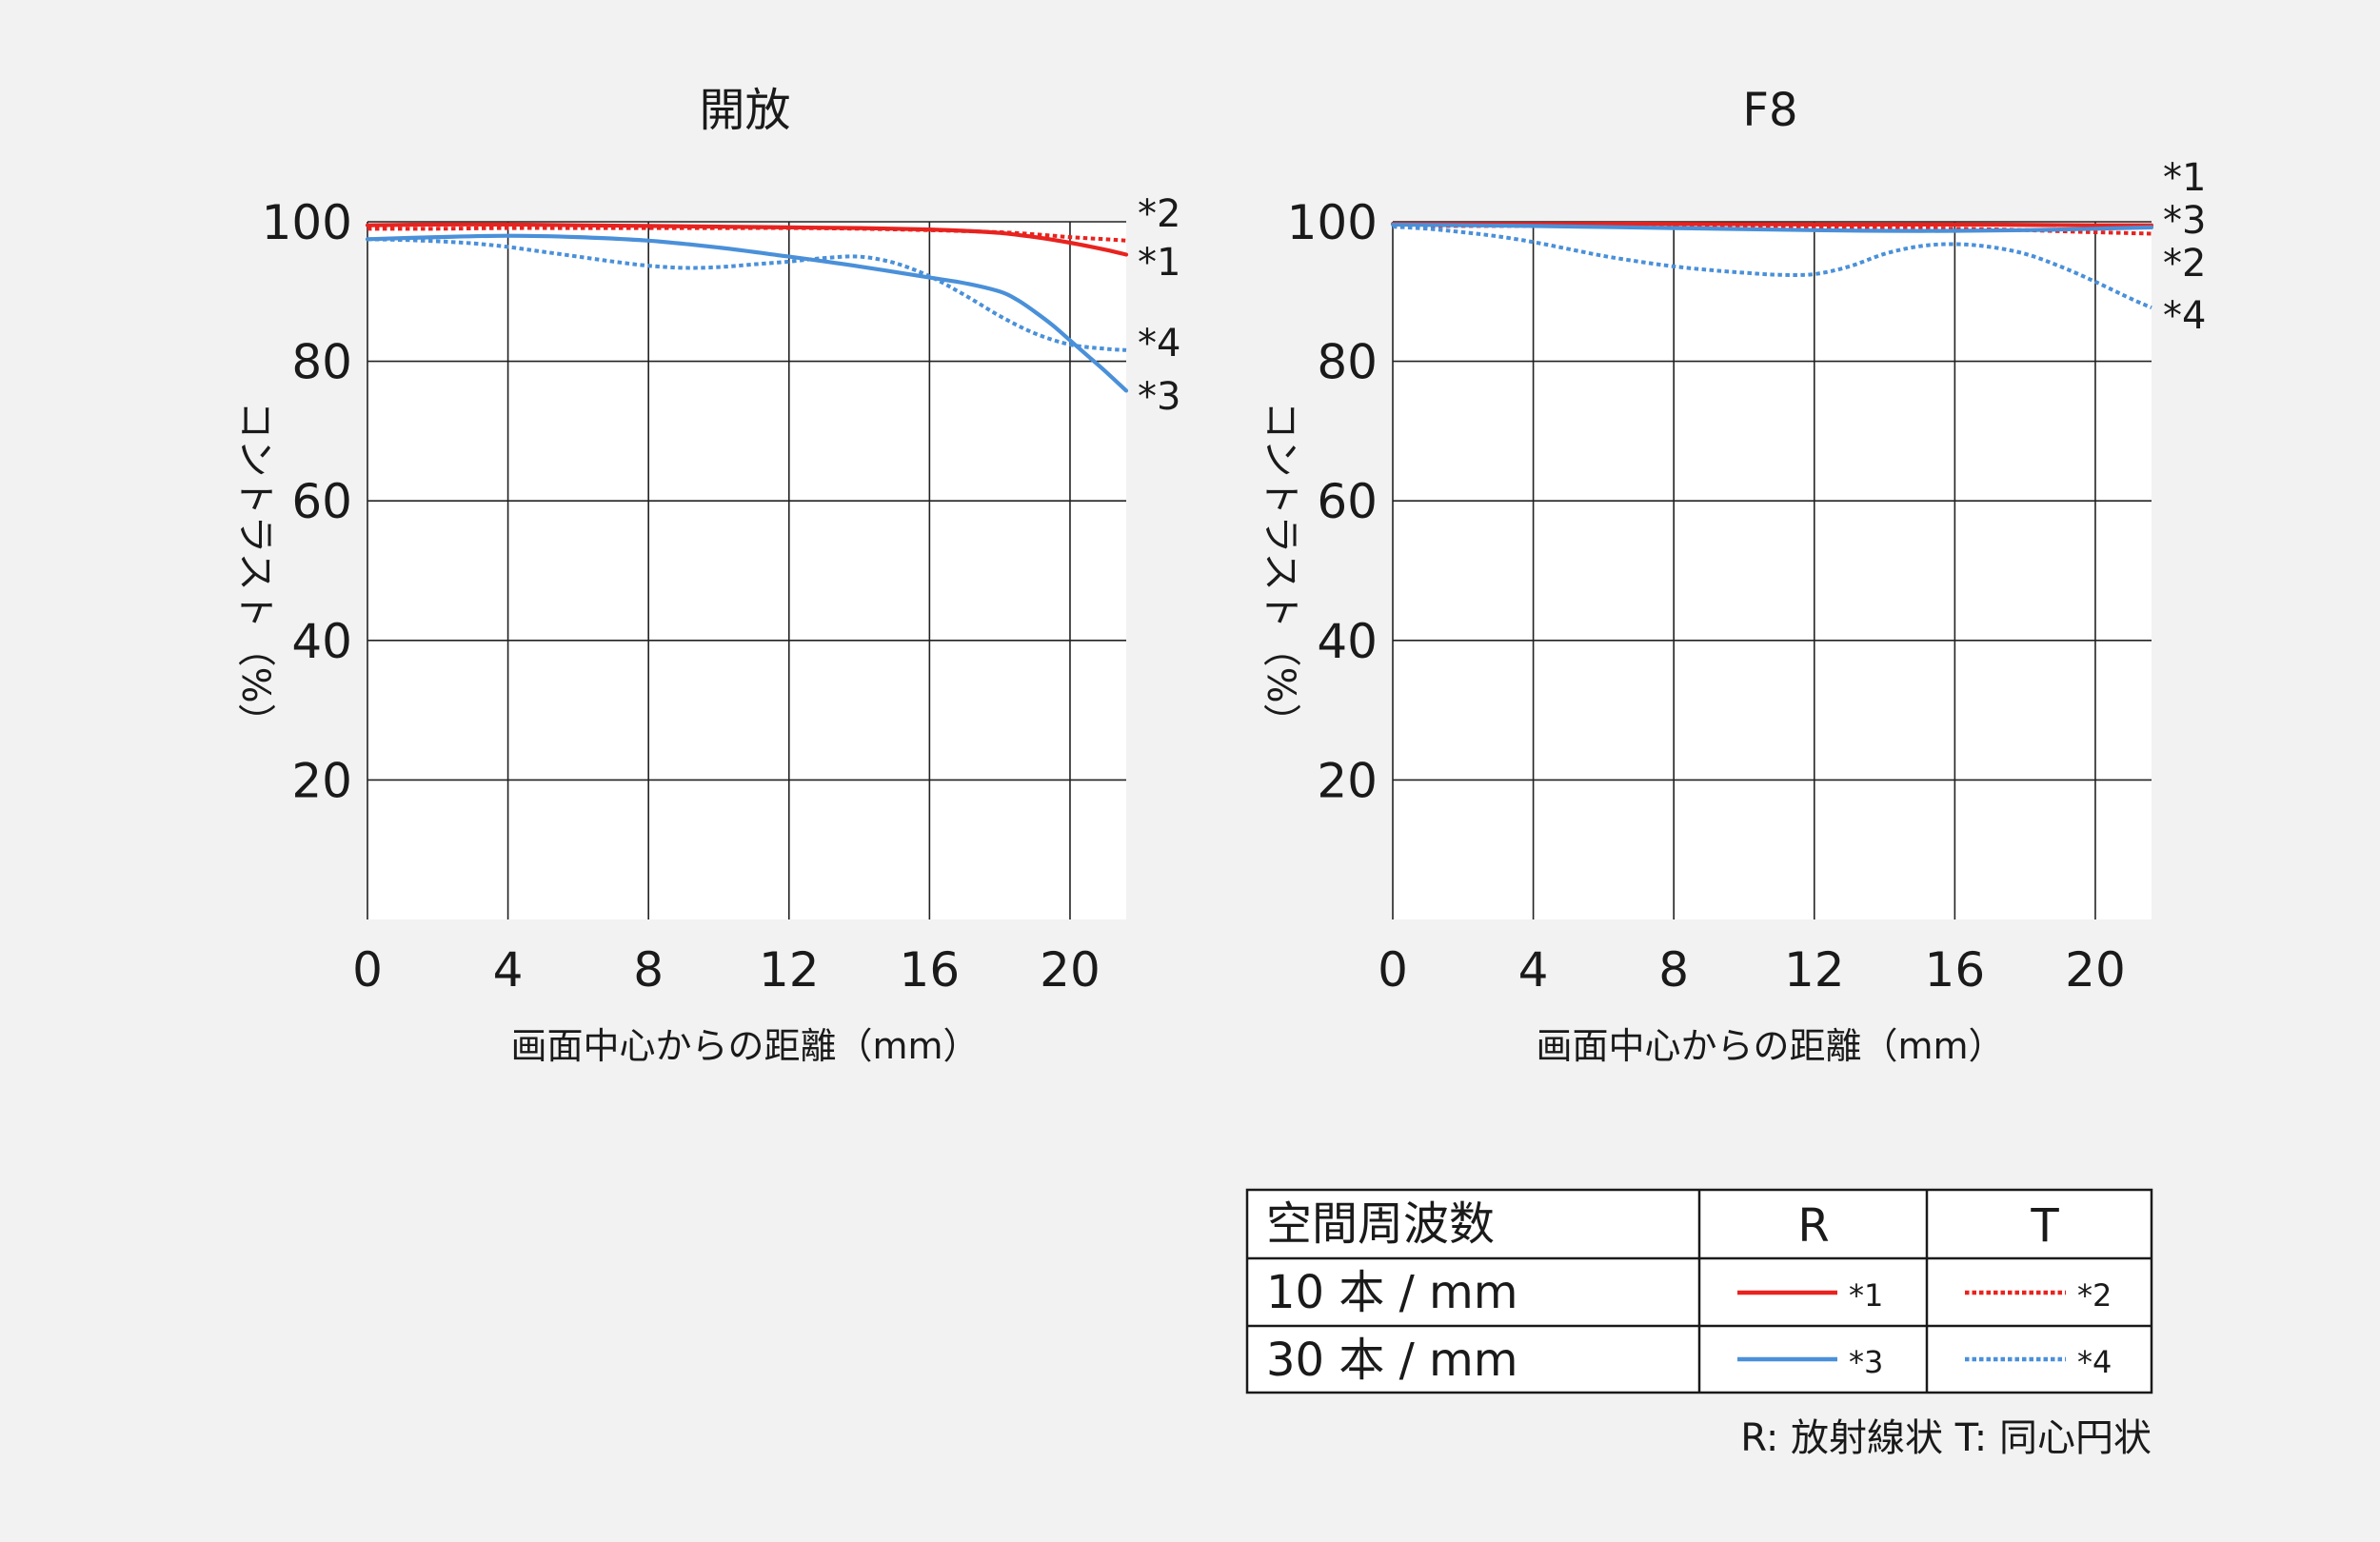 This screenshot has height=1542, width=2380. I want to click on legend-col-t: T, so click(2045, 1226).